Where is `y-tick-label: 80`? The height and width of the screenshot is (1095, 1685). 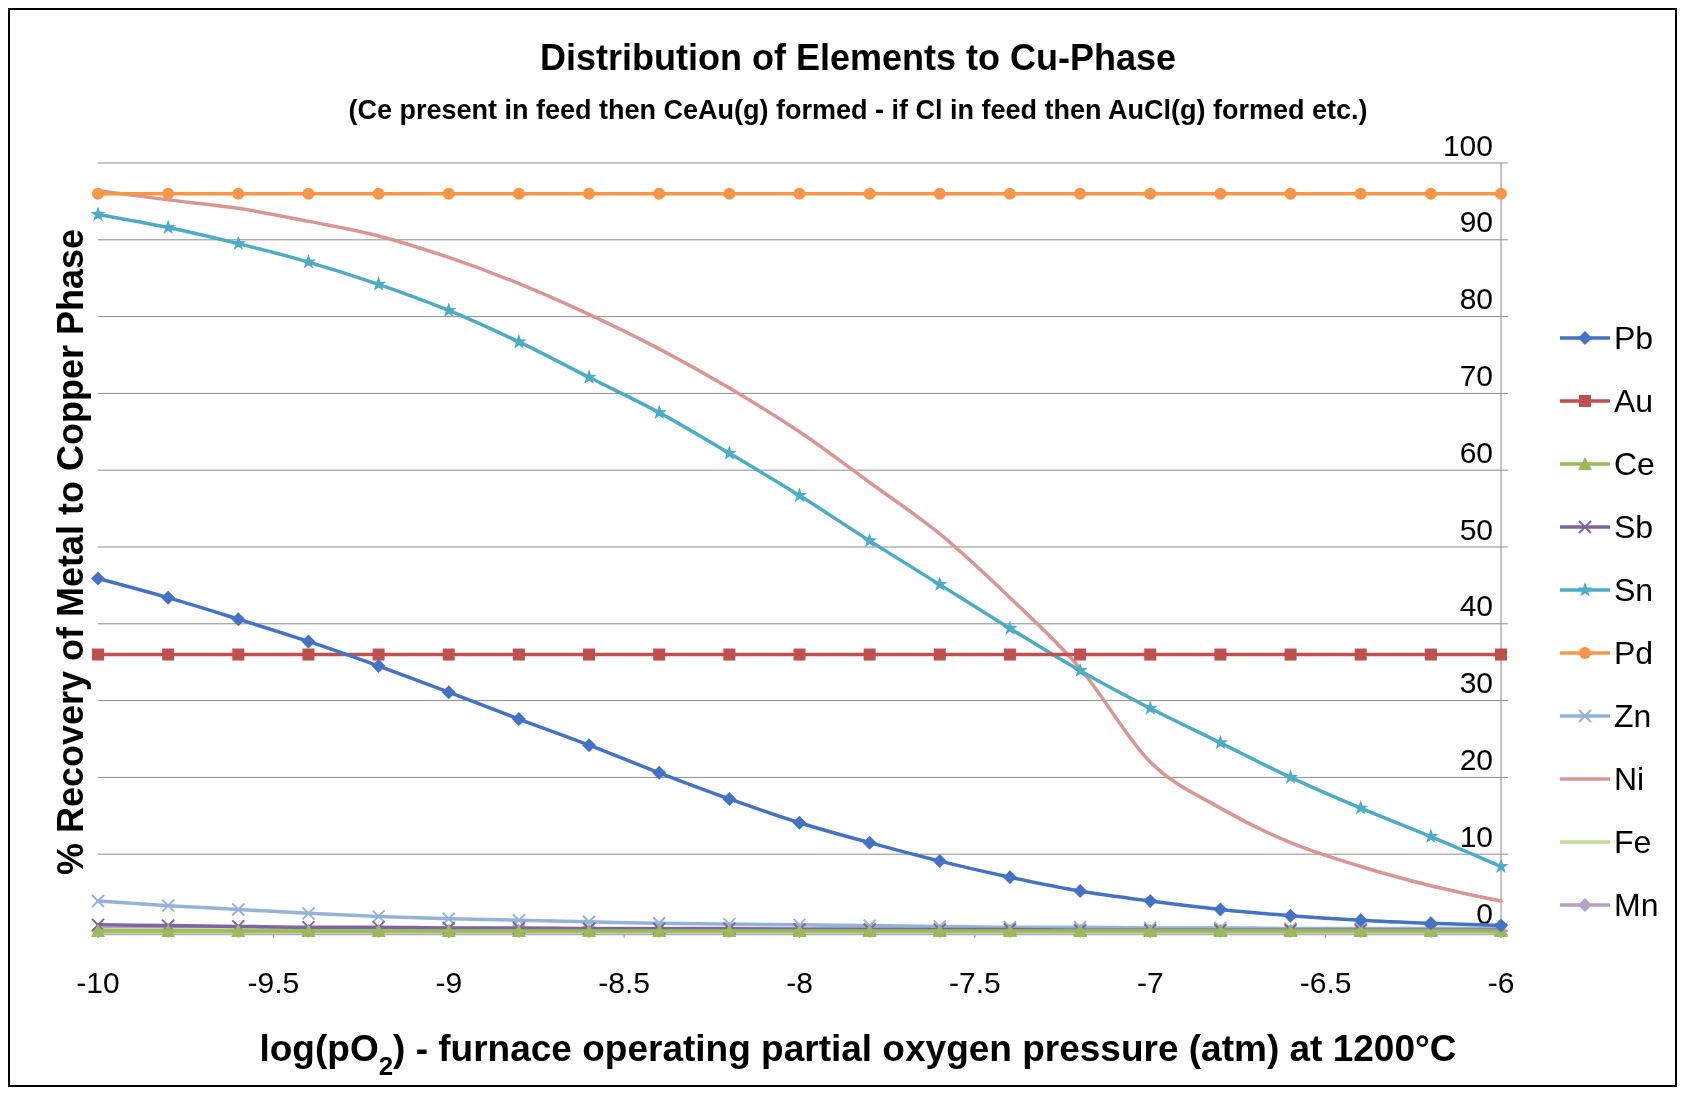 y-tick-label: 80 is located at coordinates (1476, 299).